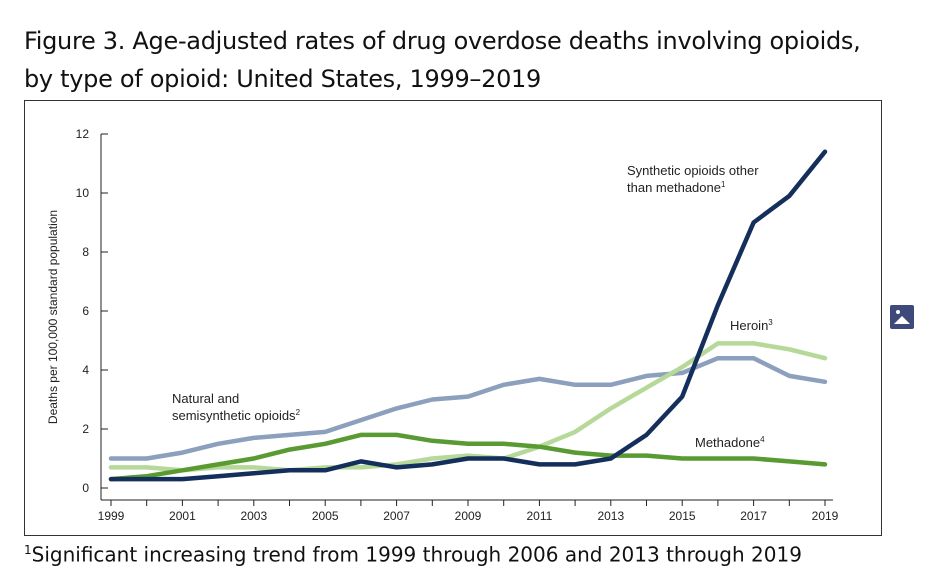 Image resolution: width=929 pixels, height=567 pixels. What do you see at coordinates (85, 429) in the screenshot?
I see `y-tick-label: 2` at bounding box center [85, 429].